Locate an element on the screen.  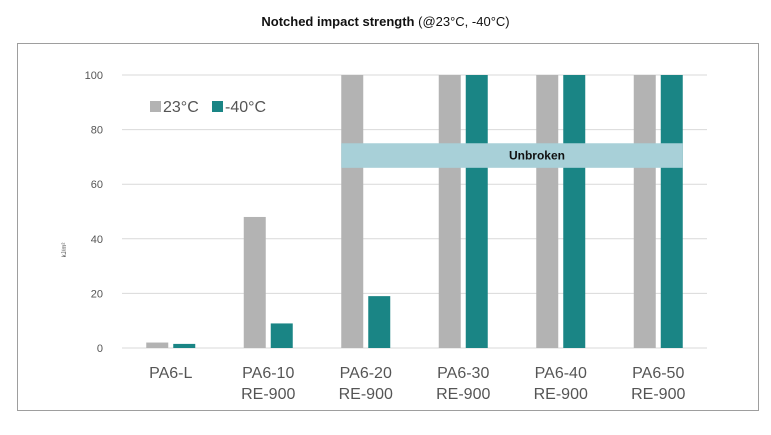
x-category-label: PA6-40 is located at coordinates (561, 373).